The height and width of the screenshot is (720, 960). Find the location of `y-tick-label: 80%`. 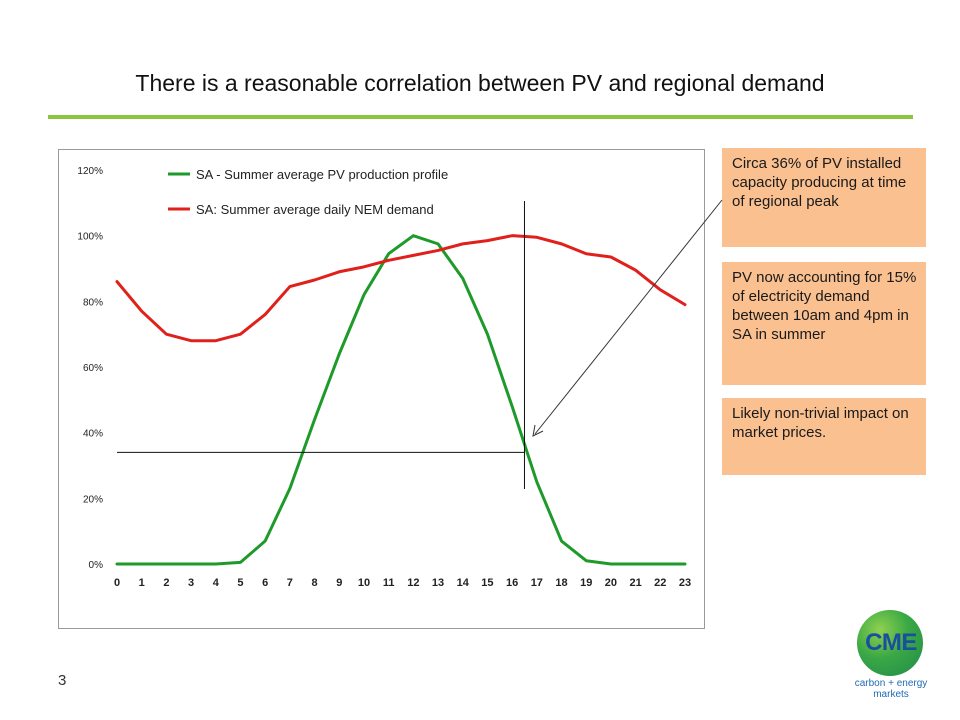

y-tick-label: 80% is located at coordinates (93, 302).